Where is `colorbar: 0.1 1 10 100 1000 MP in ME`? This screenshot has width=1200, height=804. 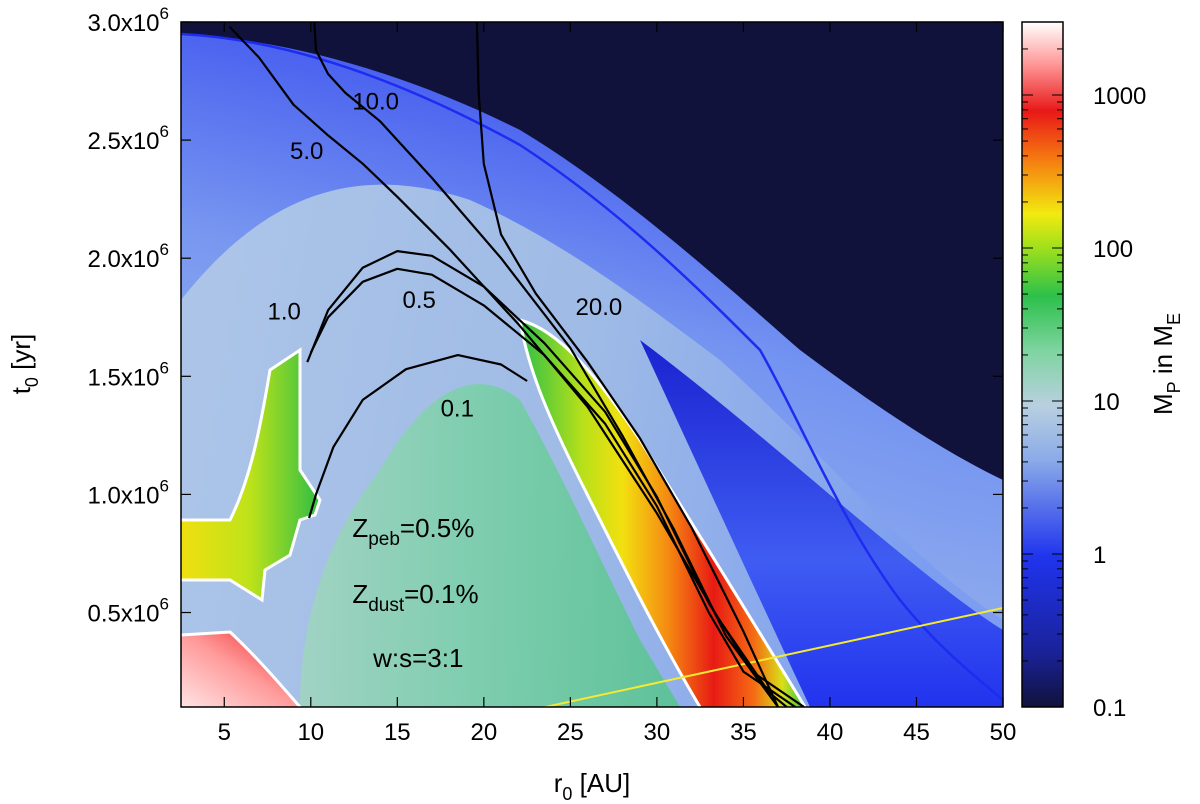 colorbar: 0.1 1 10 100 1000 MP in ME is located at coordinates (1102, 371).